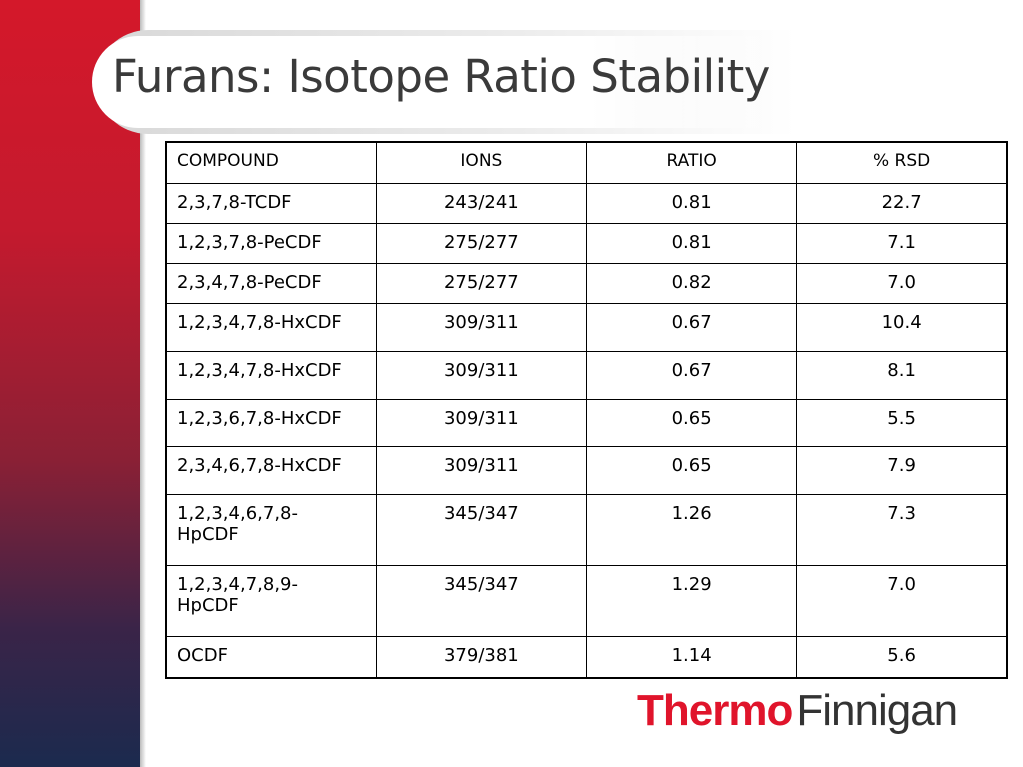 This screenshot has width=1023, height=767. I want to click on column-header: % RSD, so click(902, 162).